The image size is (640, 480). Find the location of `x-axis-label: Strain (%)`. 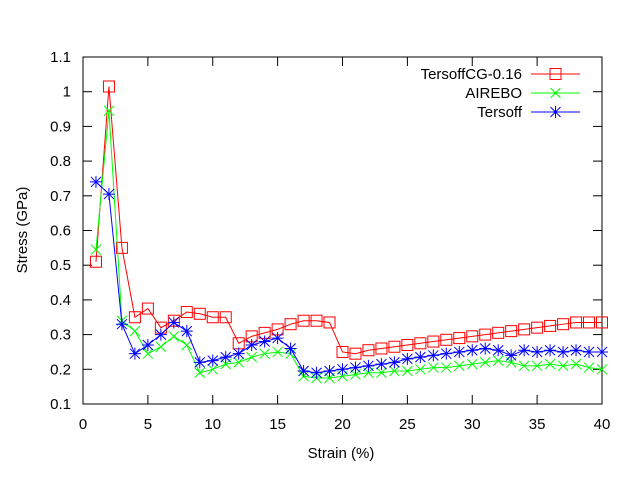

x-axis-label: Strain (%) is located at coordinates (341, 453).